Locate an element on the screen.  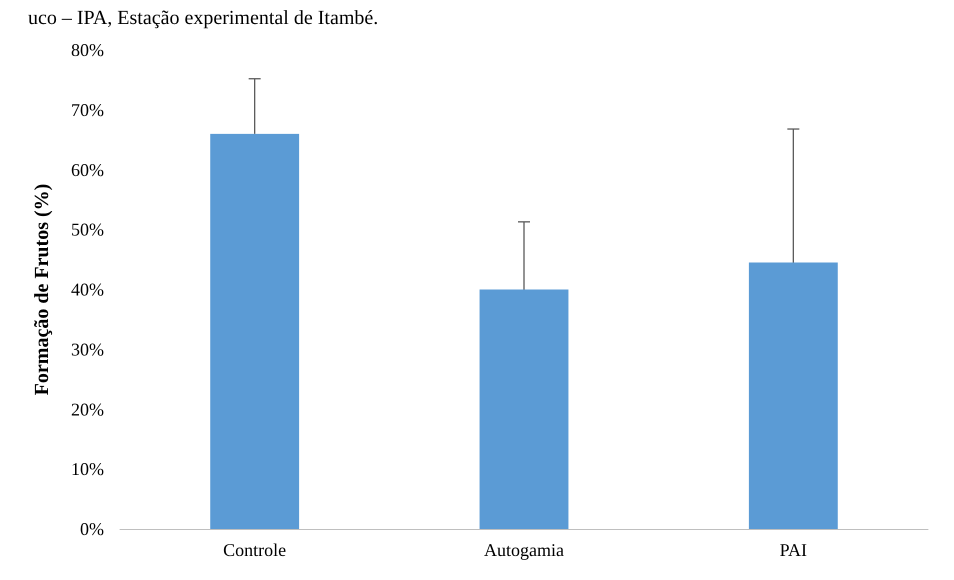
y-tick-label: 20% is located at coordinates (87, 409).